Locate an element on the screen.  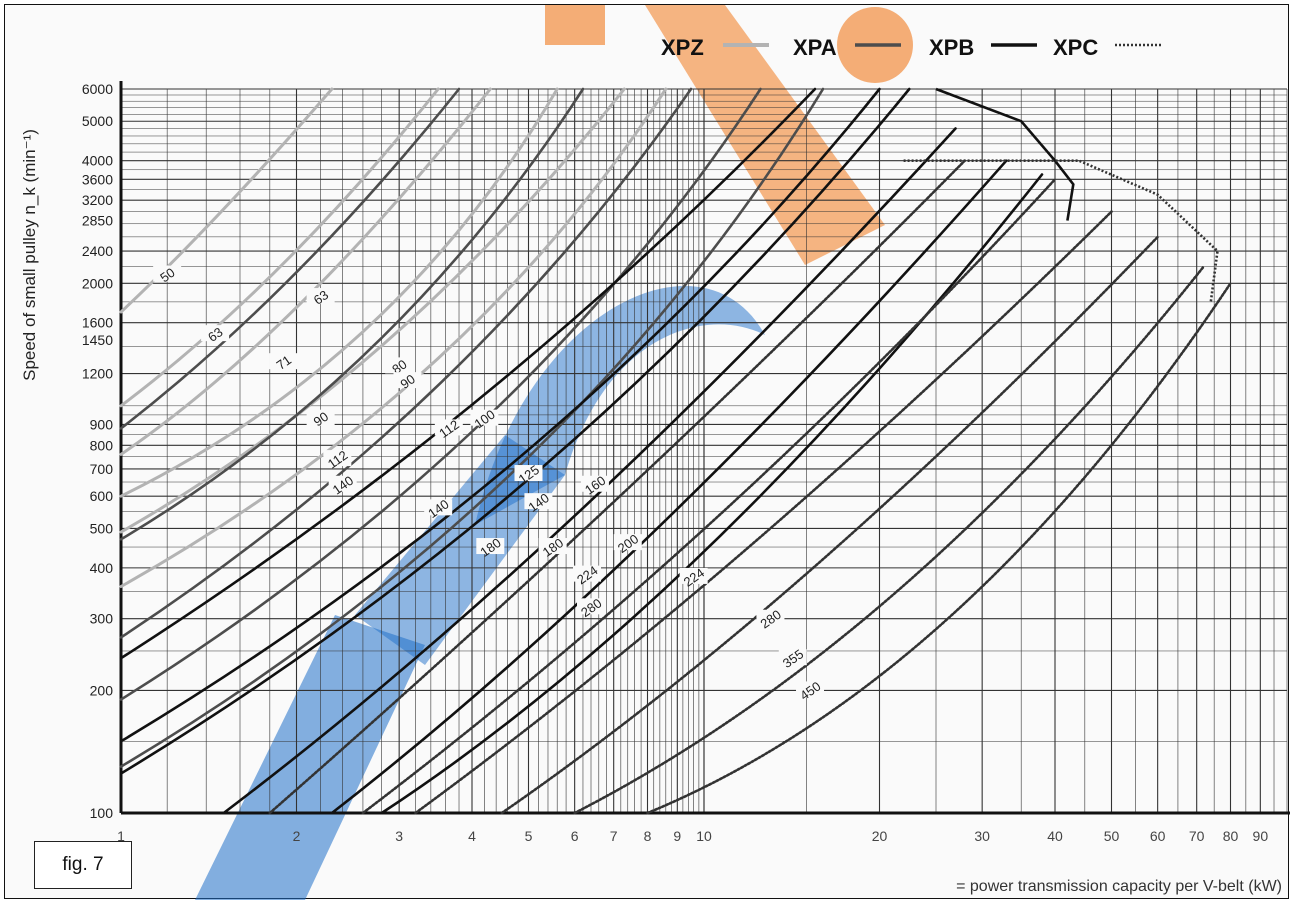
x-tick-label: 8 is located at coordinates (648, 836).